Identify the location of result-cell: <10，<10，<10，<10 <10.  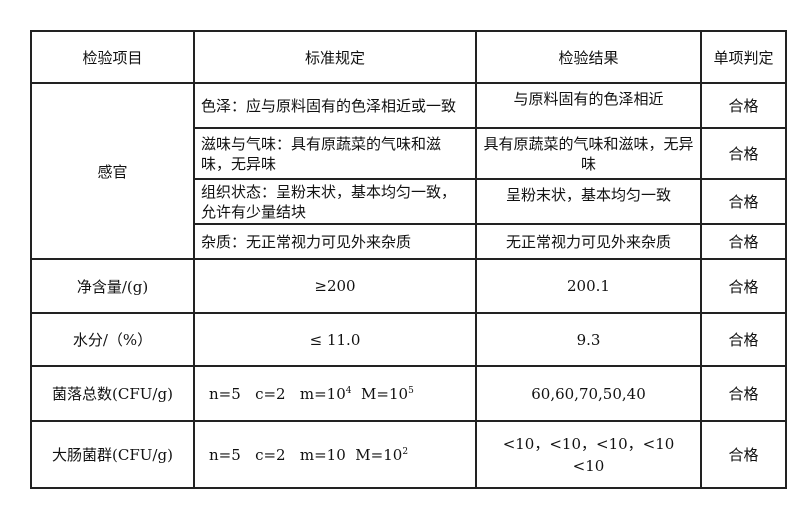
(588, 454).